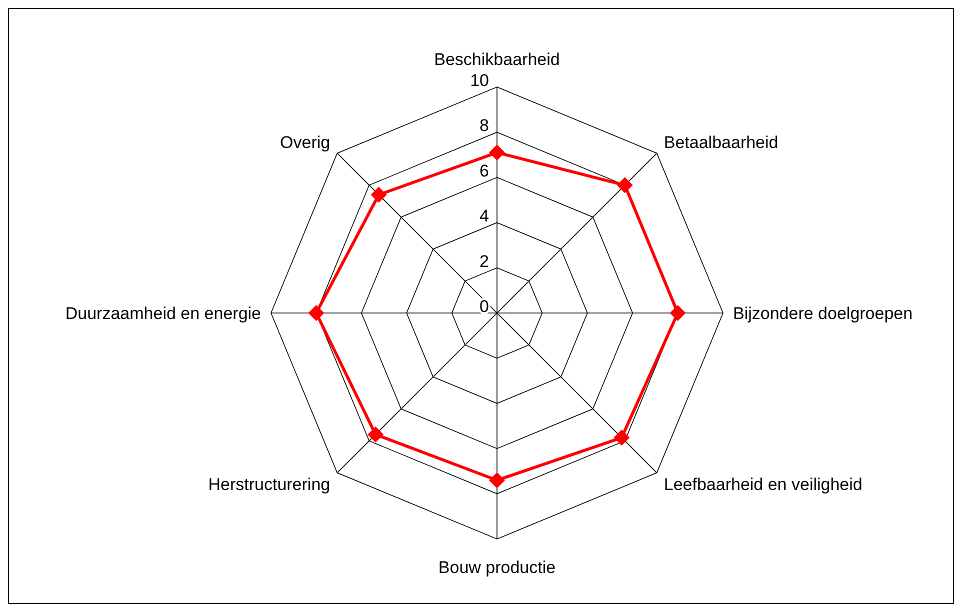 The image size is (962, 612). What do you see at coordinates (763, 484) in the screenshot?
I see `spoke-label: Leefbaarheid en veiligheid` at bounding box center [763, 484].